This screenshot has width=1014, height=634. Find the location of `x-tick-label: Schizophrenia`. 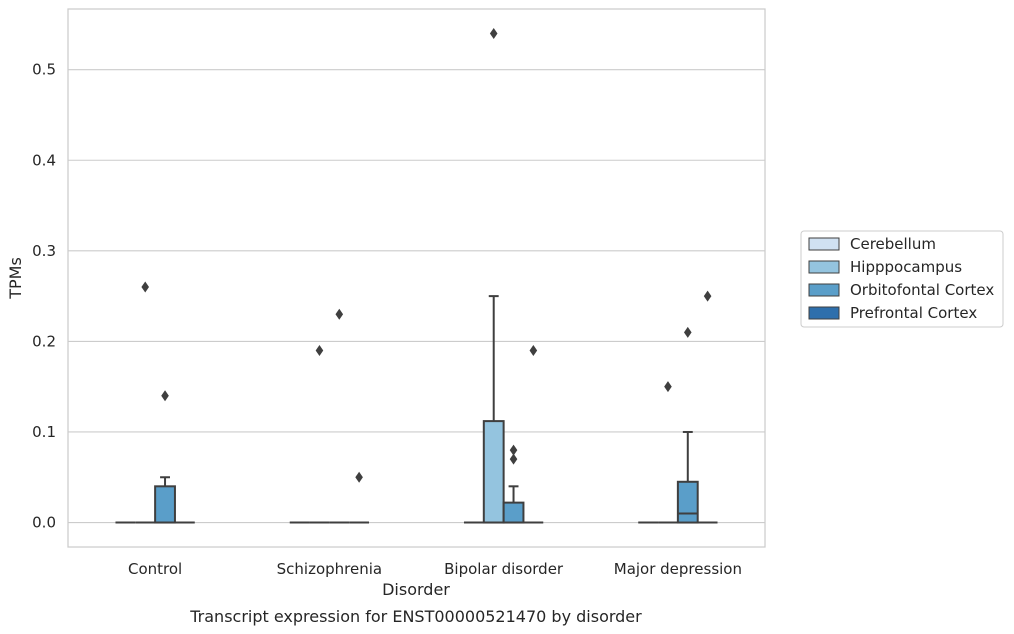

x-tick-label: Schizophrenia is located at coordinates (329, 569).